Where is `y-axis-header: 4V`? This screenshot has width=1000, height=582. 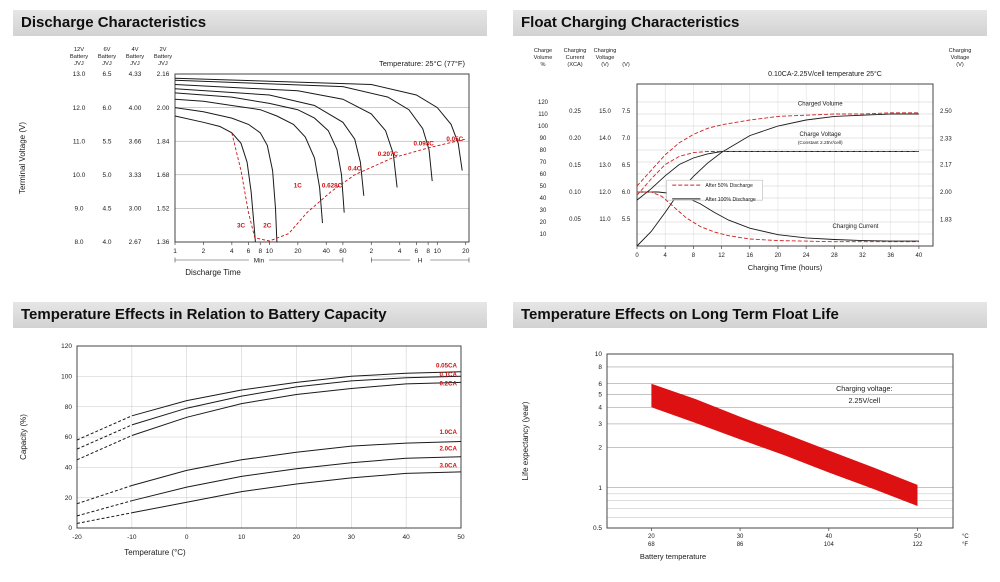 y-axis-header: 4V is located at coordinates (134, 50).